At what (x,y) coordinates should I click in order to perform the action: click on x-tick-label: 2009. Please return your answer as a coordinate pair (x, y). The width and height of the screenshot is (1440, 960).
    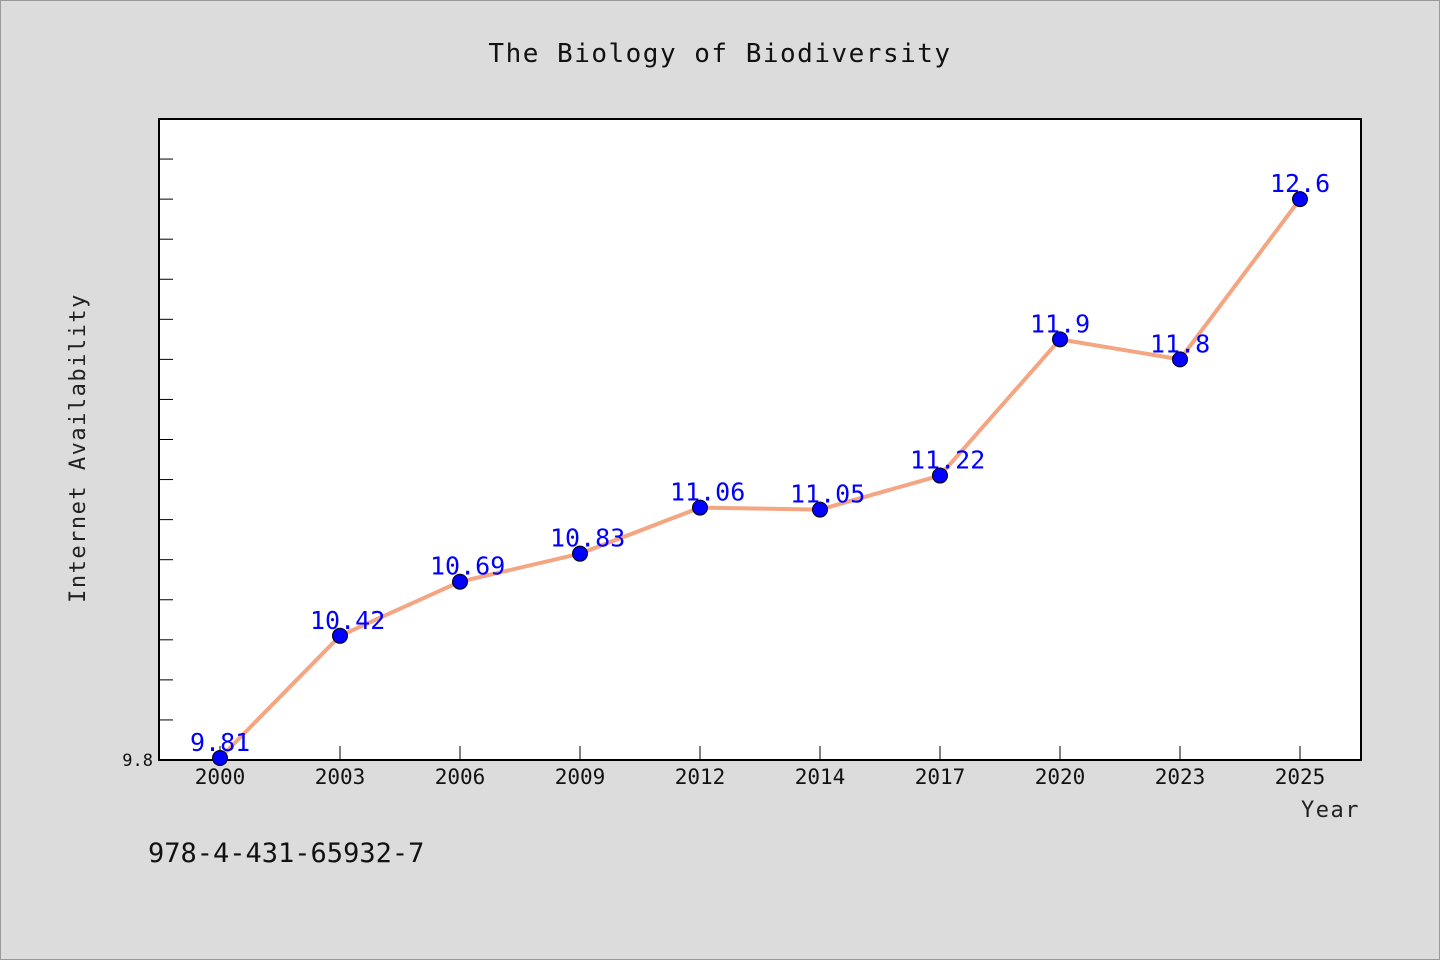
    Looking at the image, I should click on (580, 777).